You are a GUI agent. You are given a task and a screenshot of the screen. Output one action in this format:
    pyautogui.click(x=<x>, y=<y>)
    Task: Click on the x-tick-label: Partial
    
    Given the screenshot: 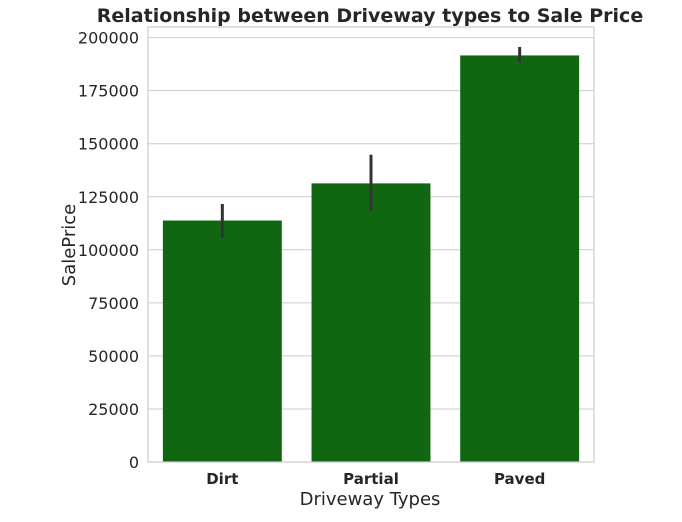 What is the action you would take?
    pyautogui.click(x=371, y=479)
    